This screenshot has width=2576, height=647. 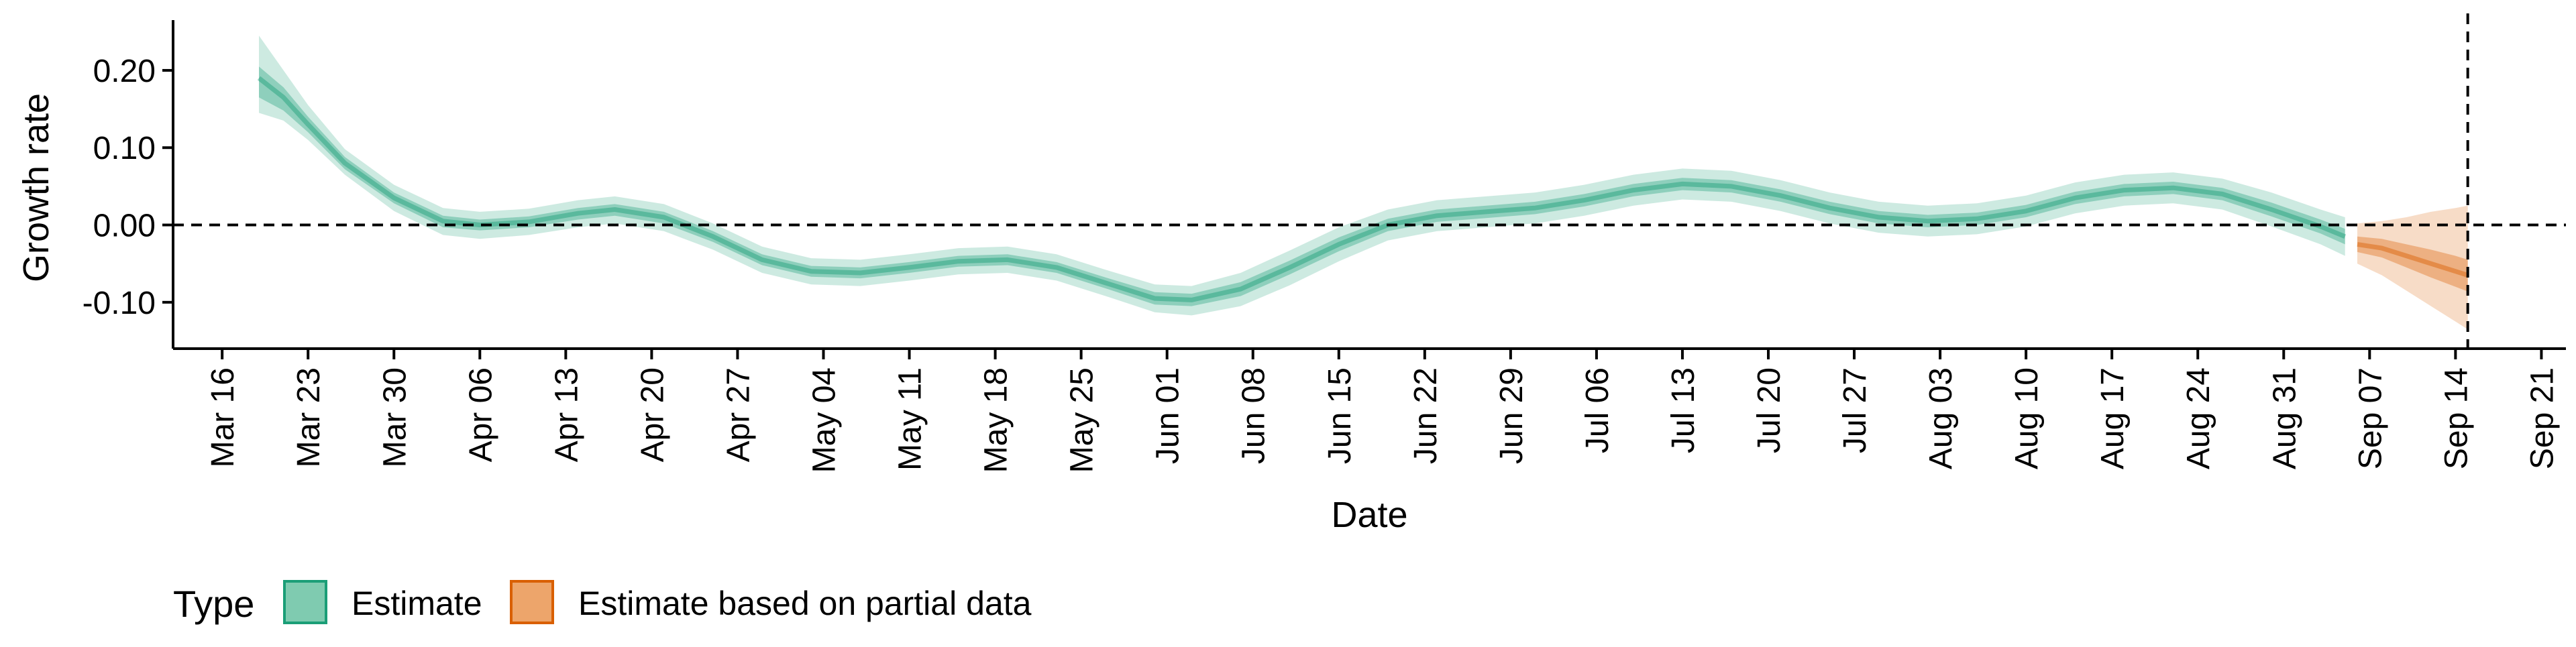 What do you see at coordinates (2284, 418) in the screenshot?
I see `x-tick-label: Aug 31` at bounding box center [2284, 418].